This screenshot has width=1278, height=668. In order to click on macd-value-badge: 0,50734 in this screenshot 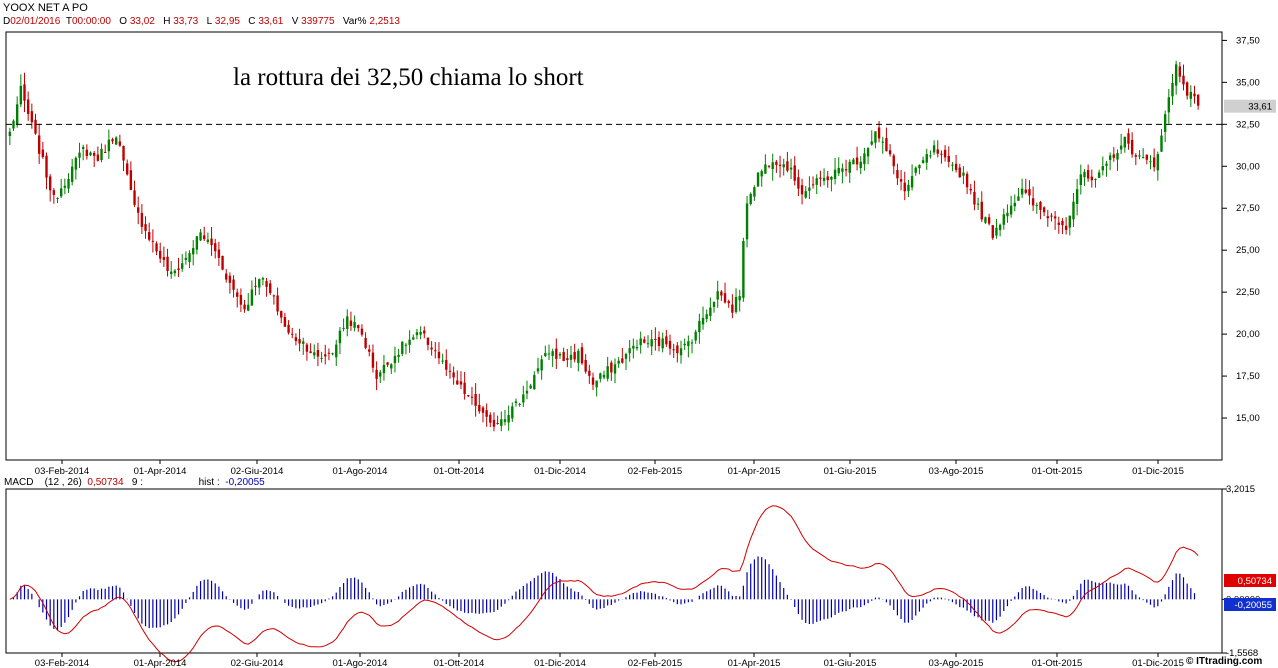, I will do `click(1255, 581)`.